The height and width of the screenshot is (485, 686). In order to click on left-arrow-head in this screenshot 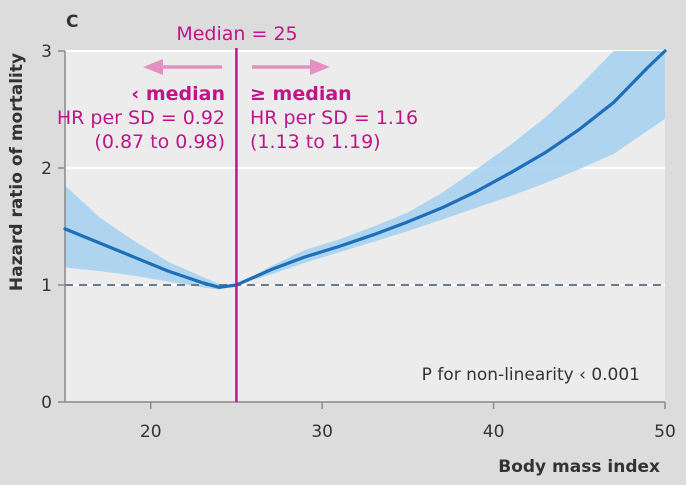, I will do `click(153, 67)`.